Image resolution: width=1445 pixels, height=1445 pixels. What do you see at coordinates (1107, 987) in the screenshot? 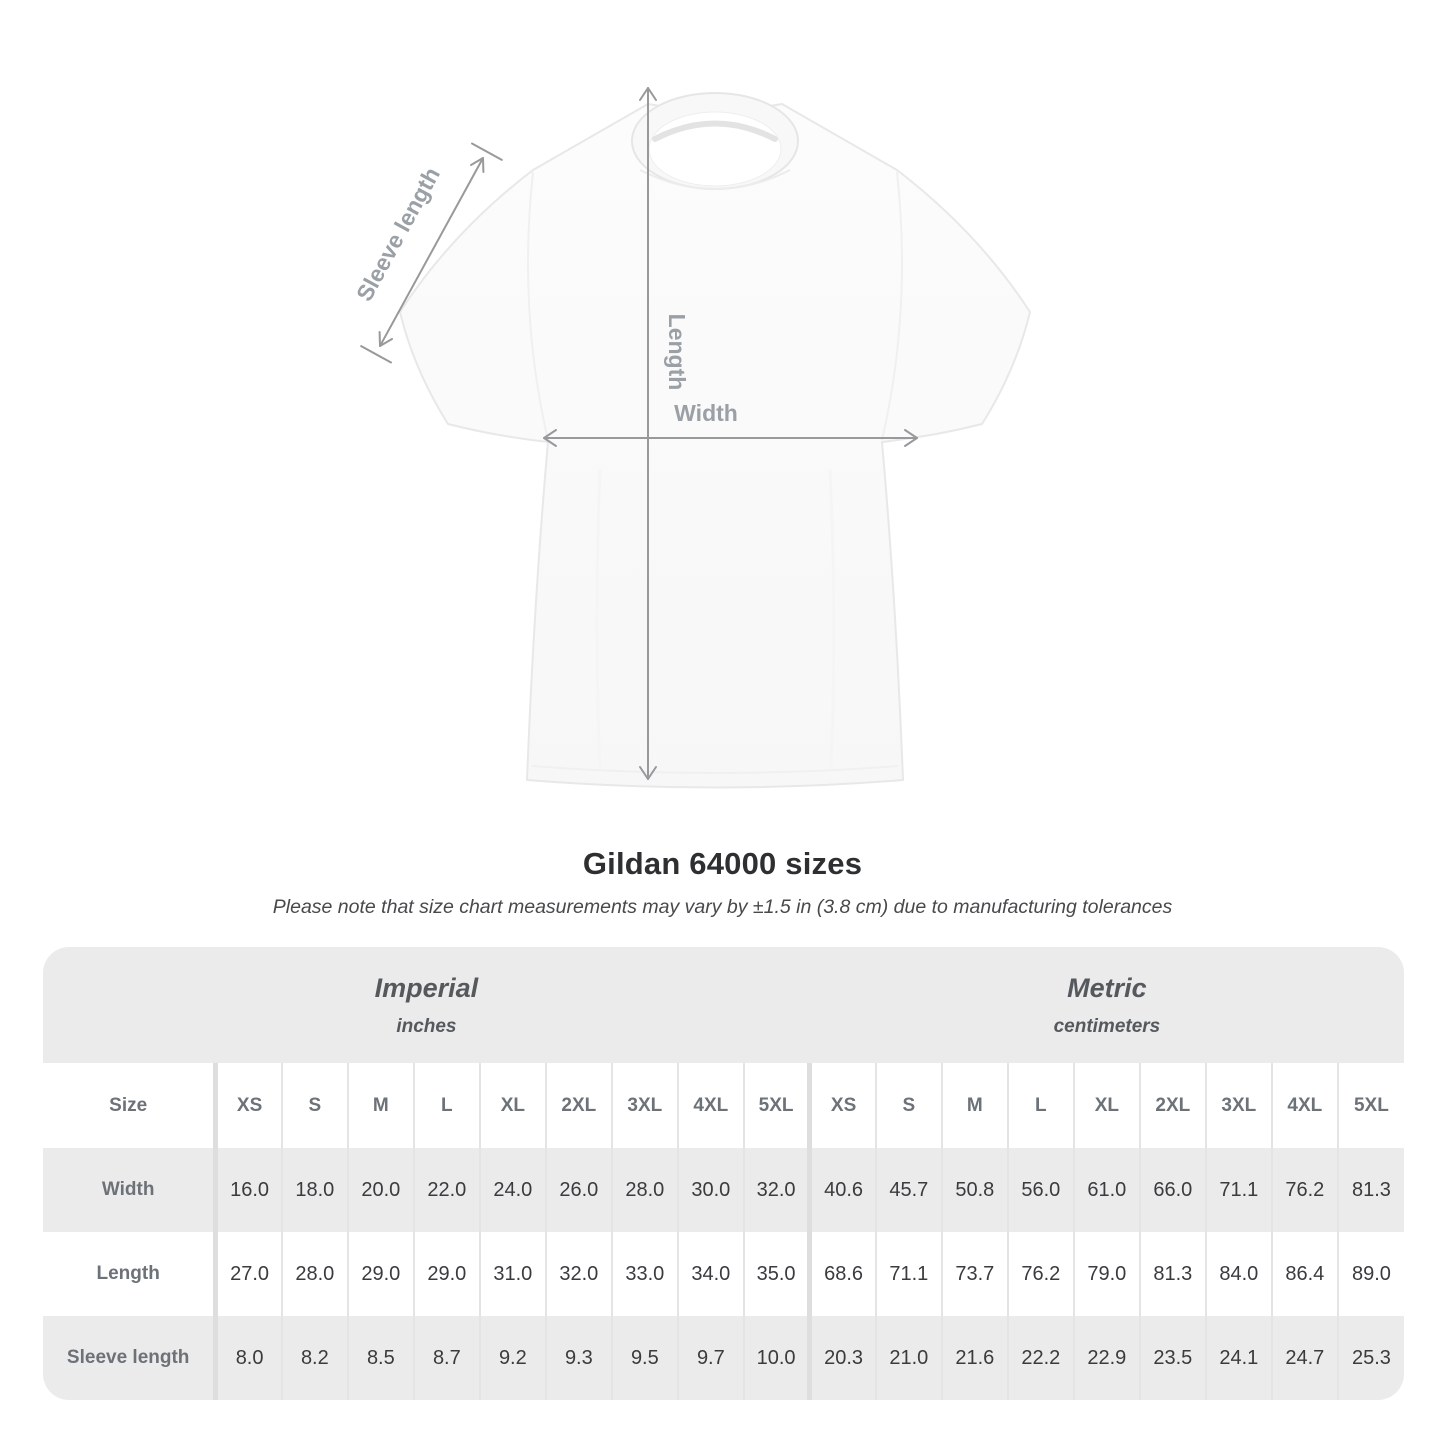
I see `metric-group-label: Metric` at bounding box center [1107, 987].